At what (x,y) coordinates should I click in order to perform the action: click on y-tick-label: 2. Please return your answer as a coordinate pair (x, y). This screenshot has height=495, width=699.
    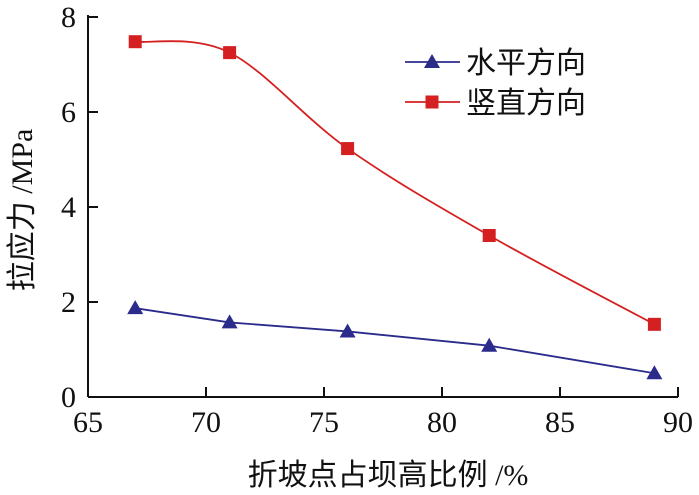
    Looking at the image, I should click on (68, 302).